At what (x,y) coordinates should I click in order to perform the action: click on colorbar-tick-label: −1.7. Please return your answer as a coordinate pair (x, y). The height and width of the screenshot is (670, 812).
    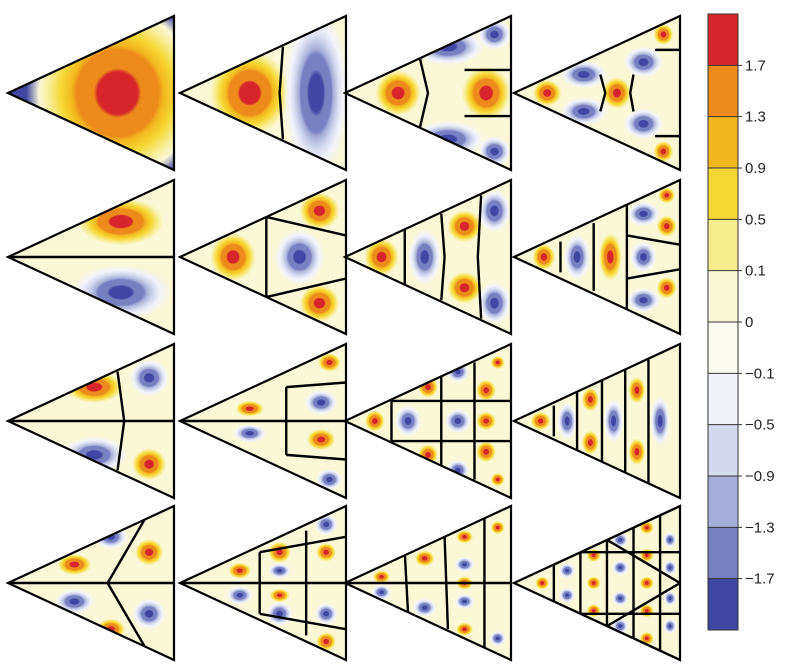
    Looking at the image, I should click on (760, 579).